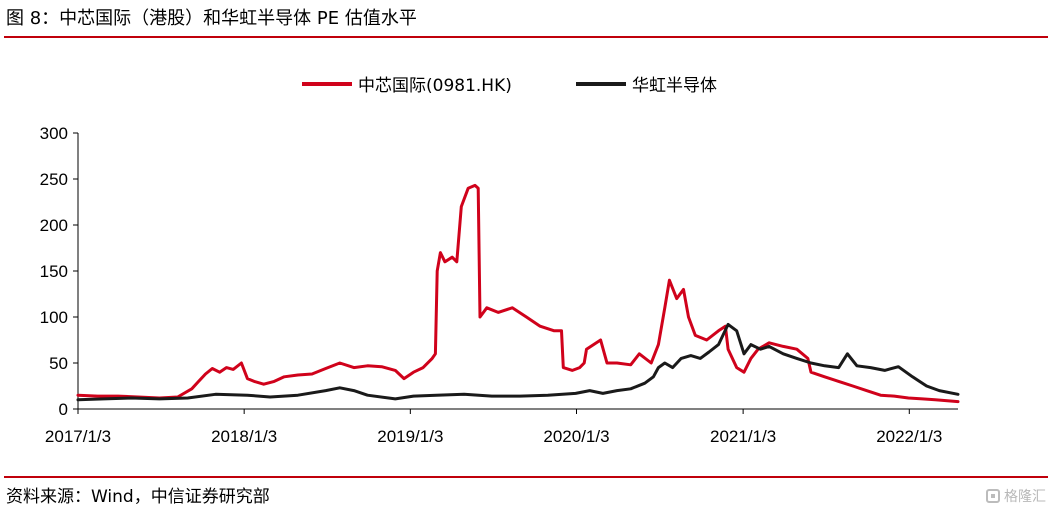 The image size is (1052, 515). What do you see at coordinates (58, 363) in the screenshot?
I see `y-tick-label: 50` at bounding box center [58, 363].